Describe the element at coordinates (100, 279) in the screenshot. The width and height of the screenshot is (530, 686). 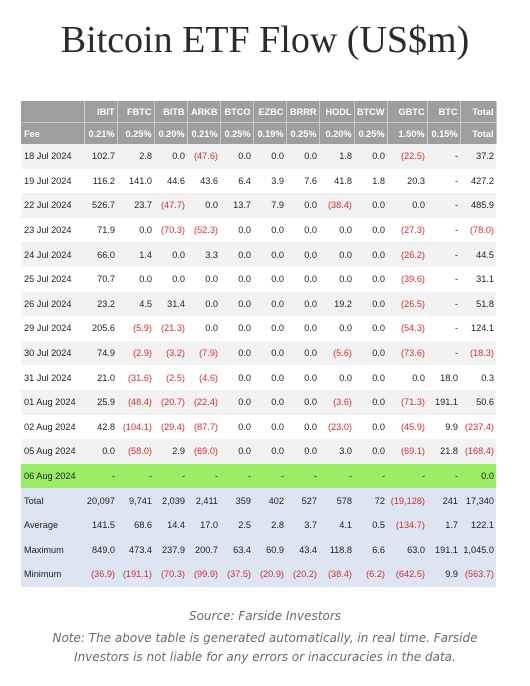
I see `flow-cell-ibit: 70.7` at that location.